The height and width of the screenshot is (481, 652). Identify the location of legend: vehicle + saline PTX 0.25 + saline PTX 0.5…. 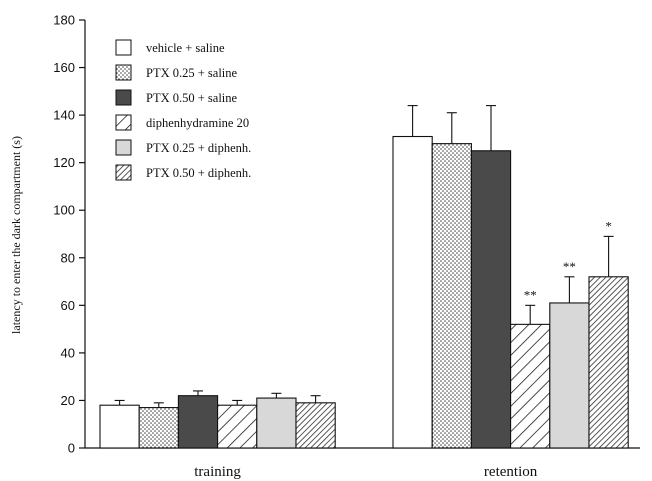
(183, 110).